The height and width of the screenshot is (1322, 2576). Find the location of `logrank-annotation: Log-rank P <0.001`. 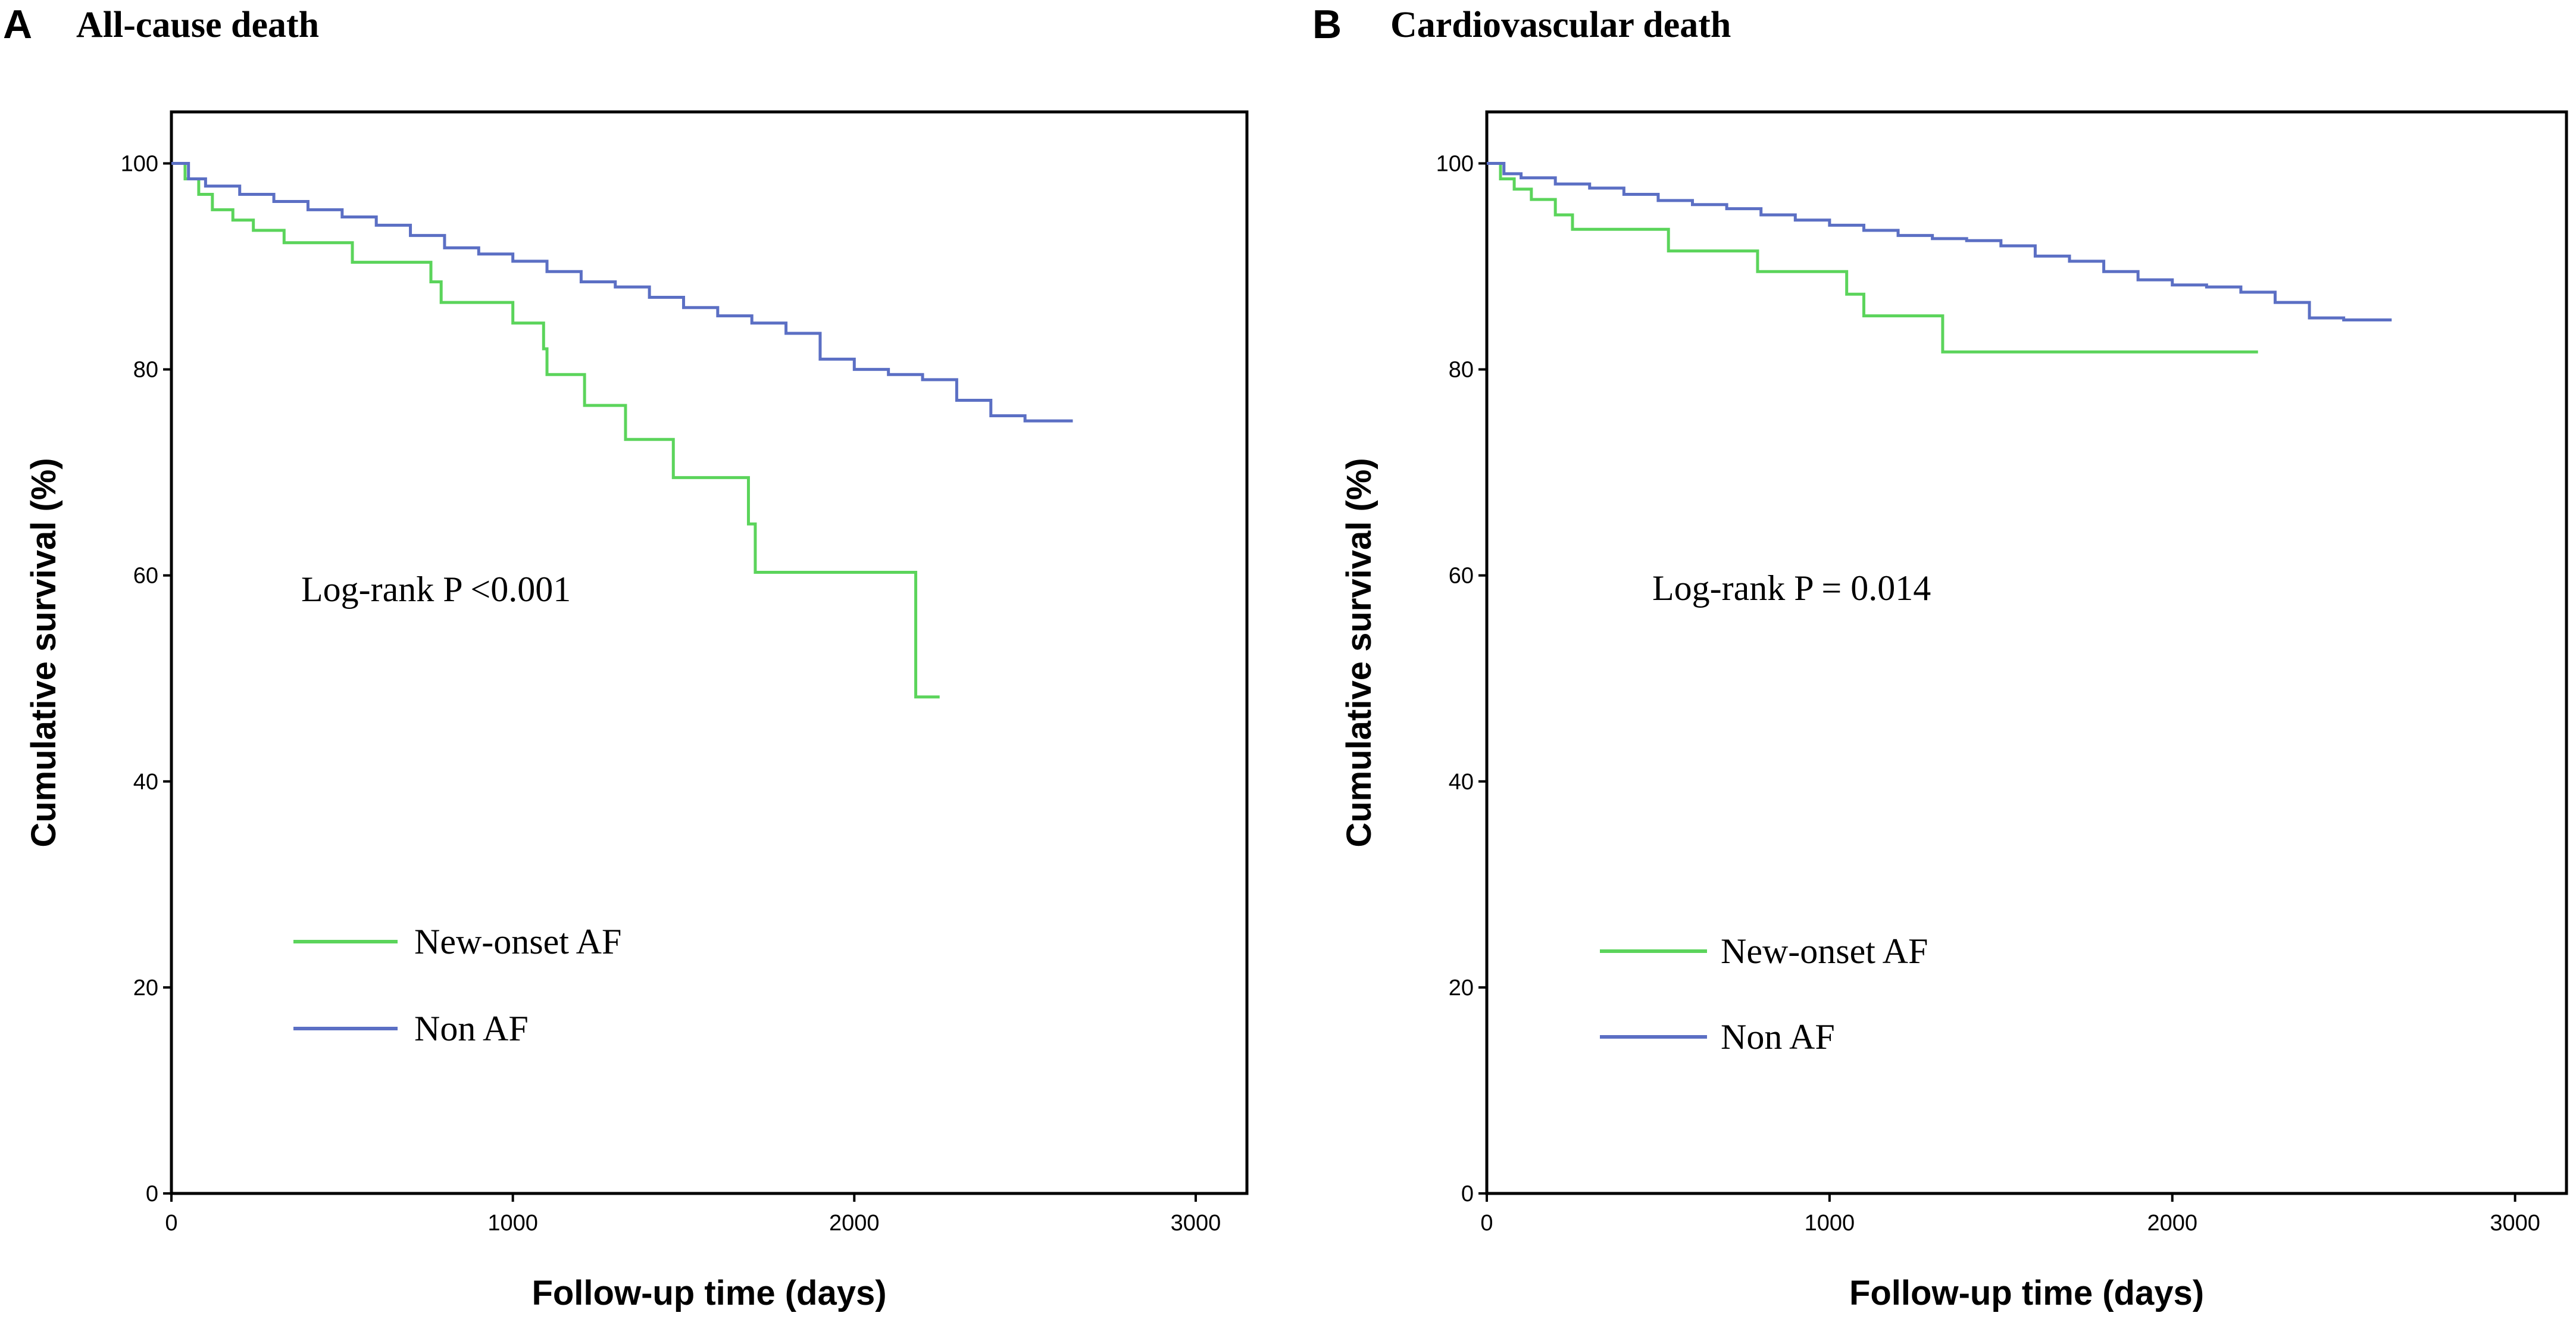

logrank-annotation: Log-rank P <0.001 is located at coordinates (436, 589).